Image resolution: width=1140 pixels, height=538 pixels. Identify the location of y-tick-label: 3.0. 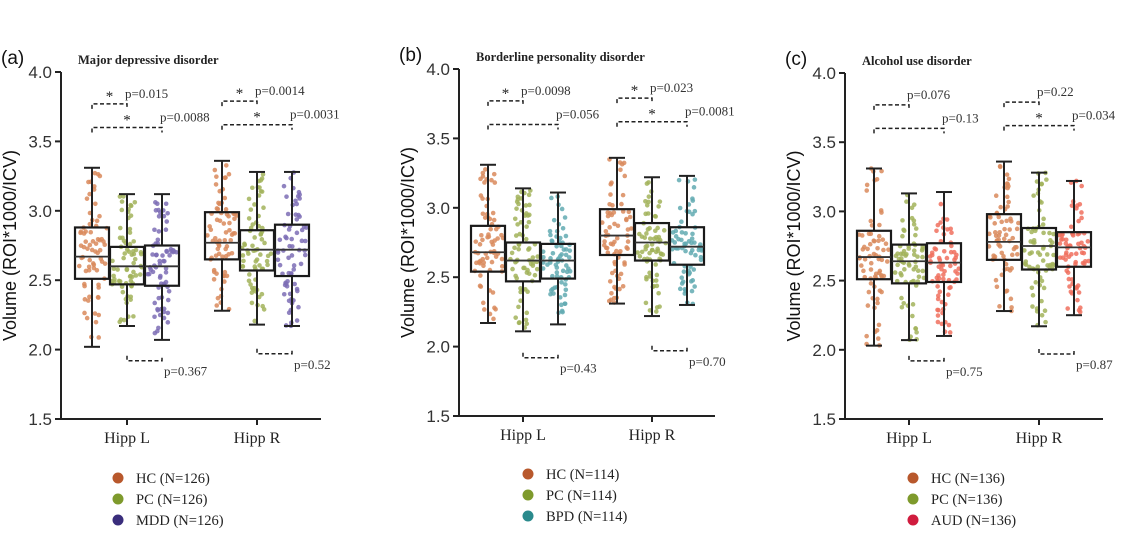
(40, 211).